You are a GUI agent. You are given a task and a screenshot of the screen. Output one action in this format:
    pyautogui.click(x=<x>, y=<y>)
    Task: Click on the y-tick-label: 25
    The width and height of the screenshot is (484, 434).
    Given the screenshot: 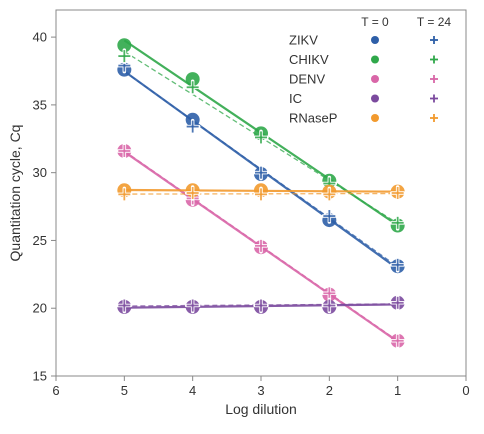 What is the action you would take?
    pyautogui.click(x=40, y=240)
    